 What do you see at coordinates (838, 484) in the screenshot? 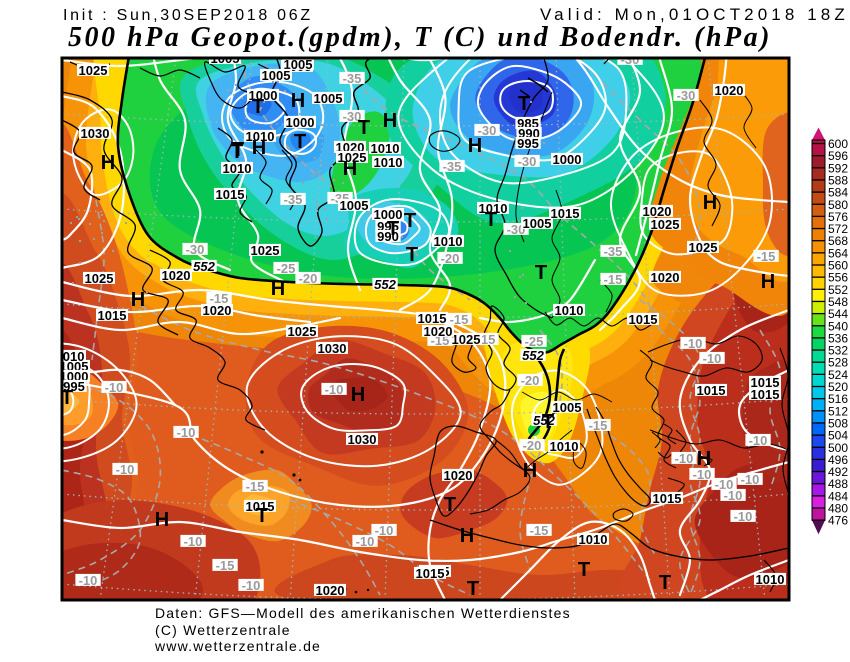
I see `svg-text: 488` at bounding box center [838, 484].